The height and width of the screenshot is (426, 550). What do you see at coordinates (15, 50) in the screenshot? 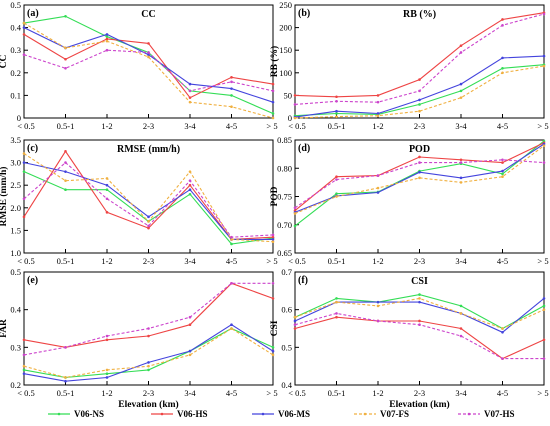
I see `y-tick-label: 0.3` at bounding box center [15, 50].